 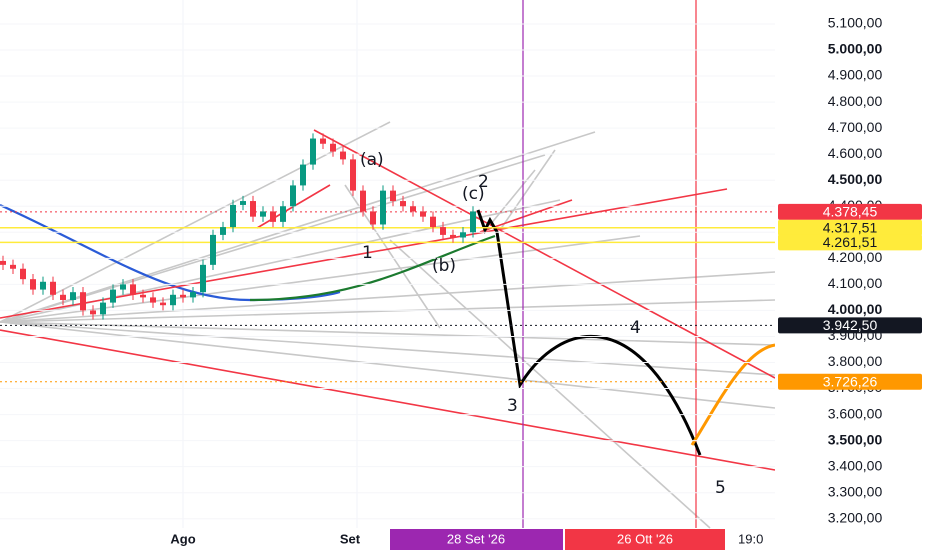 What do you see at coordinates (855, 309) in the screenshot?
I see `y-tick-label: 4.000,00` at bounding box center [855, 309].